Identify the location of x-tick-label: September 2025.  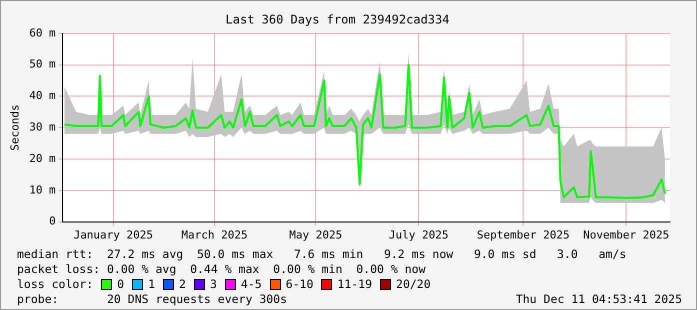
(523, 235).